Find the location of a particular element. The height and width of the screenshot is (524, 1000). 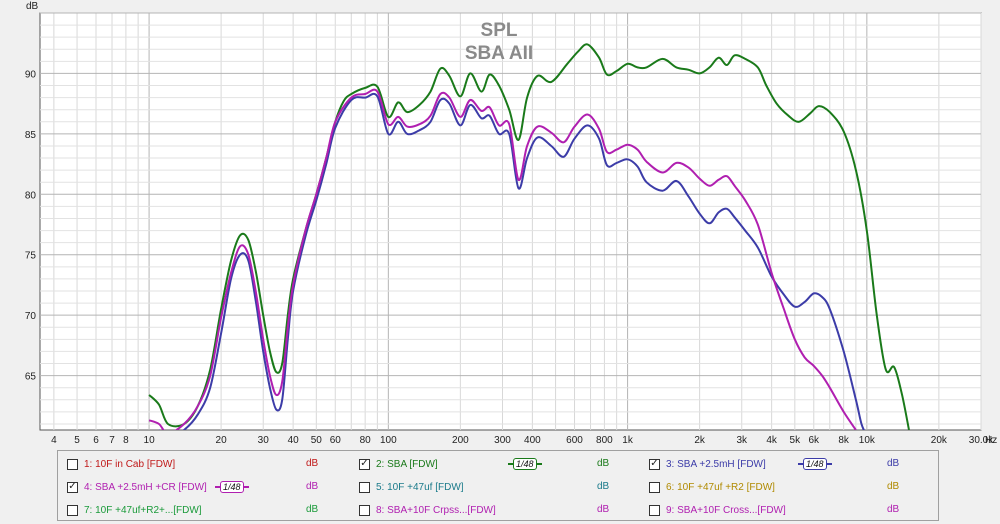

legend-label: 9: SBA+10F Cross...[FDW] is located at coordinates (726, 510).